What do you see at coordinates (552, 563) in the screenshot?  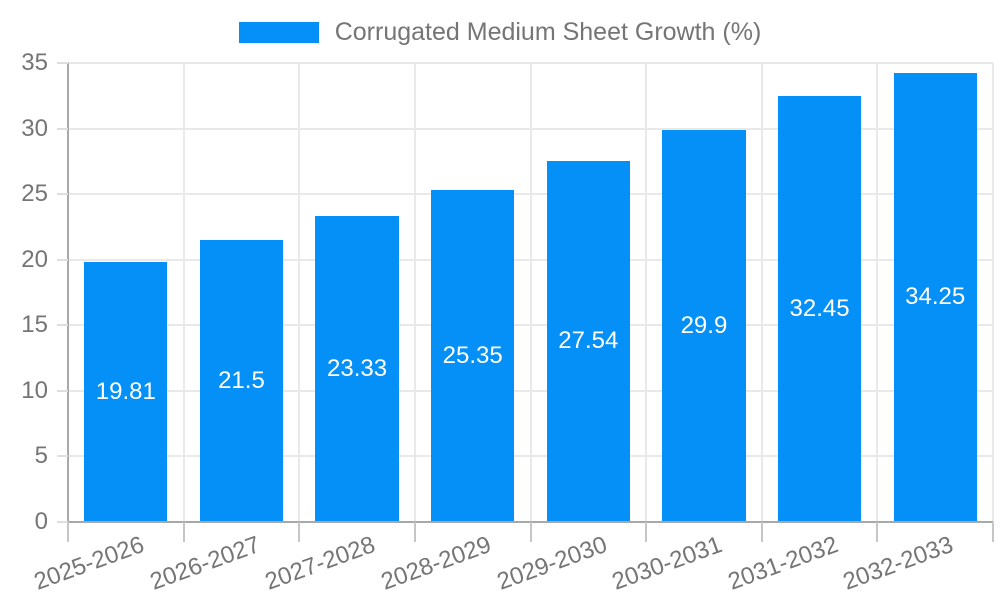 I see `x-tick-label: 2029-2030` at bounding box center [552, 563].